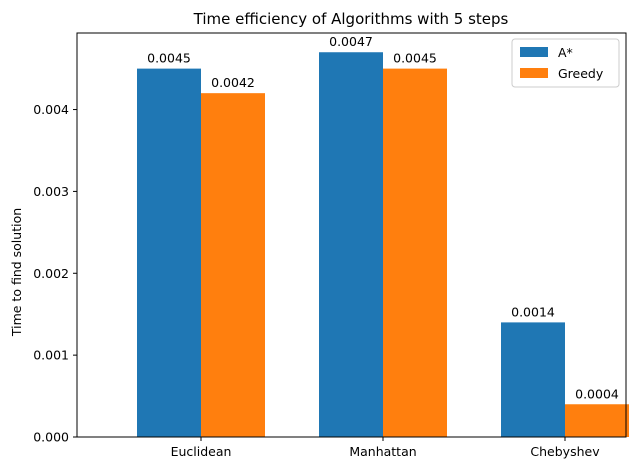 The height and width of the screenshot is (474, 634). What do you see at coordinates (51, 191) in the screenshot?
I see `y-tick-label: 0.003` at bounding box center [51, 191].